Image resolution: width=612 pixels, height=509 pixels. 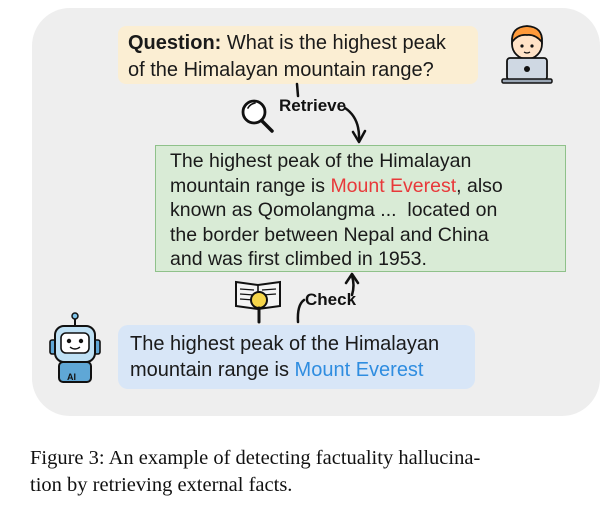 What do you see at coordinates (321, 161) in the screenshot?
I see `fact-line1: The highest peak of the Himalayan` at bounding box center [321, 161].